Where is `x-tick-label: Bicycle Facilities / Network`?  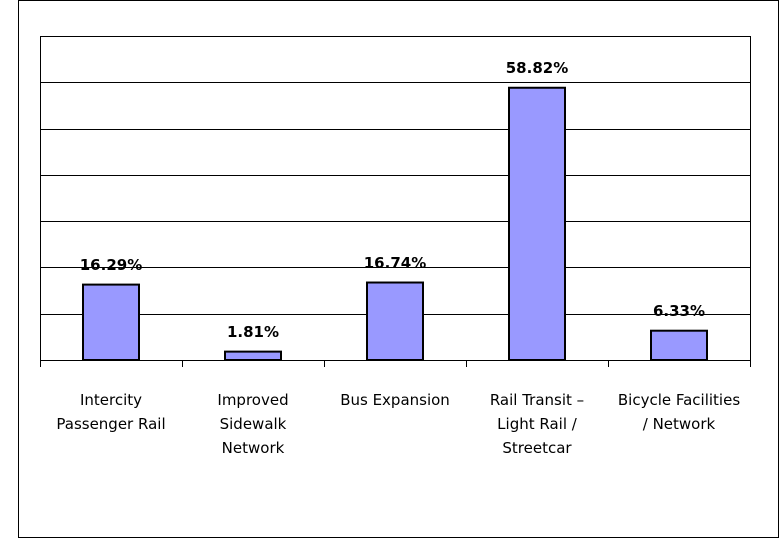 x-tick-label: Bicycle Facilities / Network is located at coordinates (679, 412).